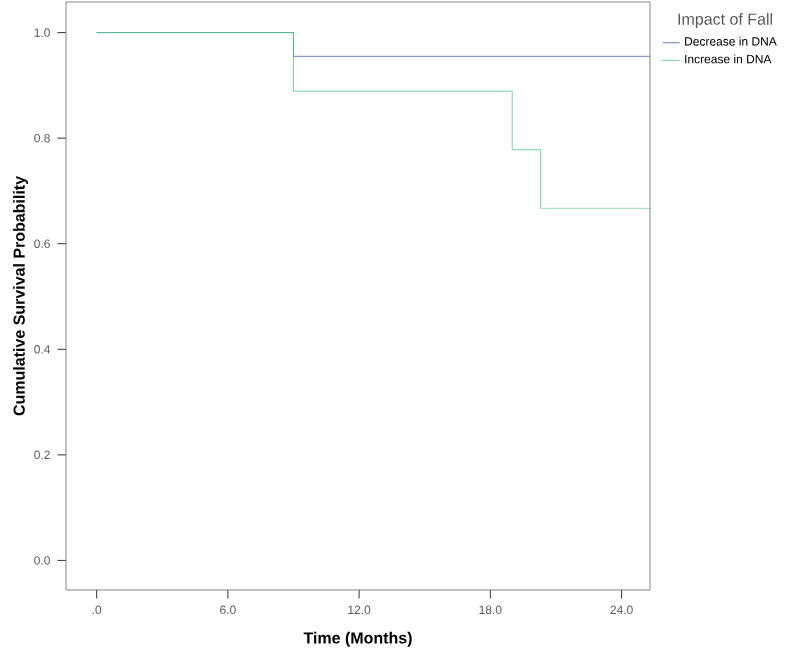  Describe the element at coordinates (725, 20) in the screenshot. I see `legend-title: Impact of Fall` at that location.